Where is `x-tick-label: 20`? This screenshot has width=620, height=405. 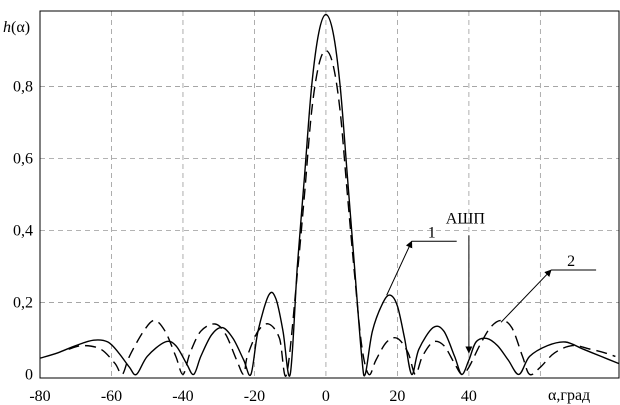
x-tick-label: 20 is located at coordinates (397, 396).